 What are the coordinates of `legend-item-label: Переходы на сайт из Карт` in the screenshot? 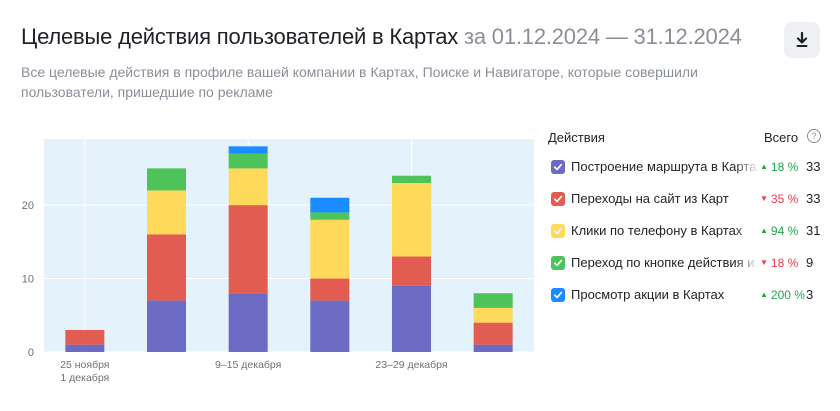 It's located at (665, 198).